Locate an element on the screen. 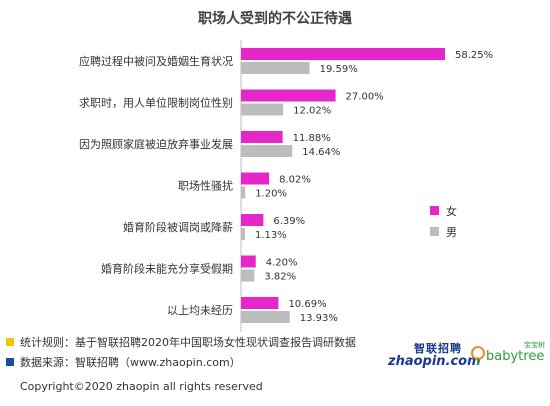 The height and width of the screenshot is (406, 550). legend-label-male: 男 is located at coordinates (451, 232).